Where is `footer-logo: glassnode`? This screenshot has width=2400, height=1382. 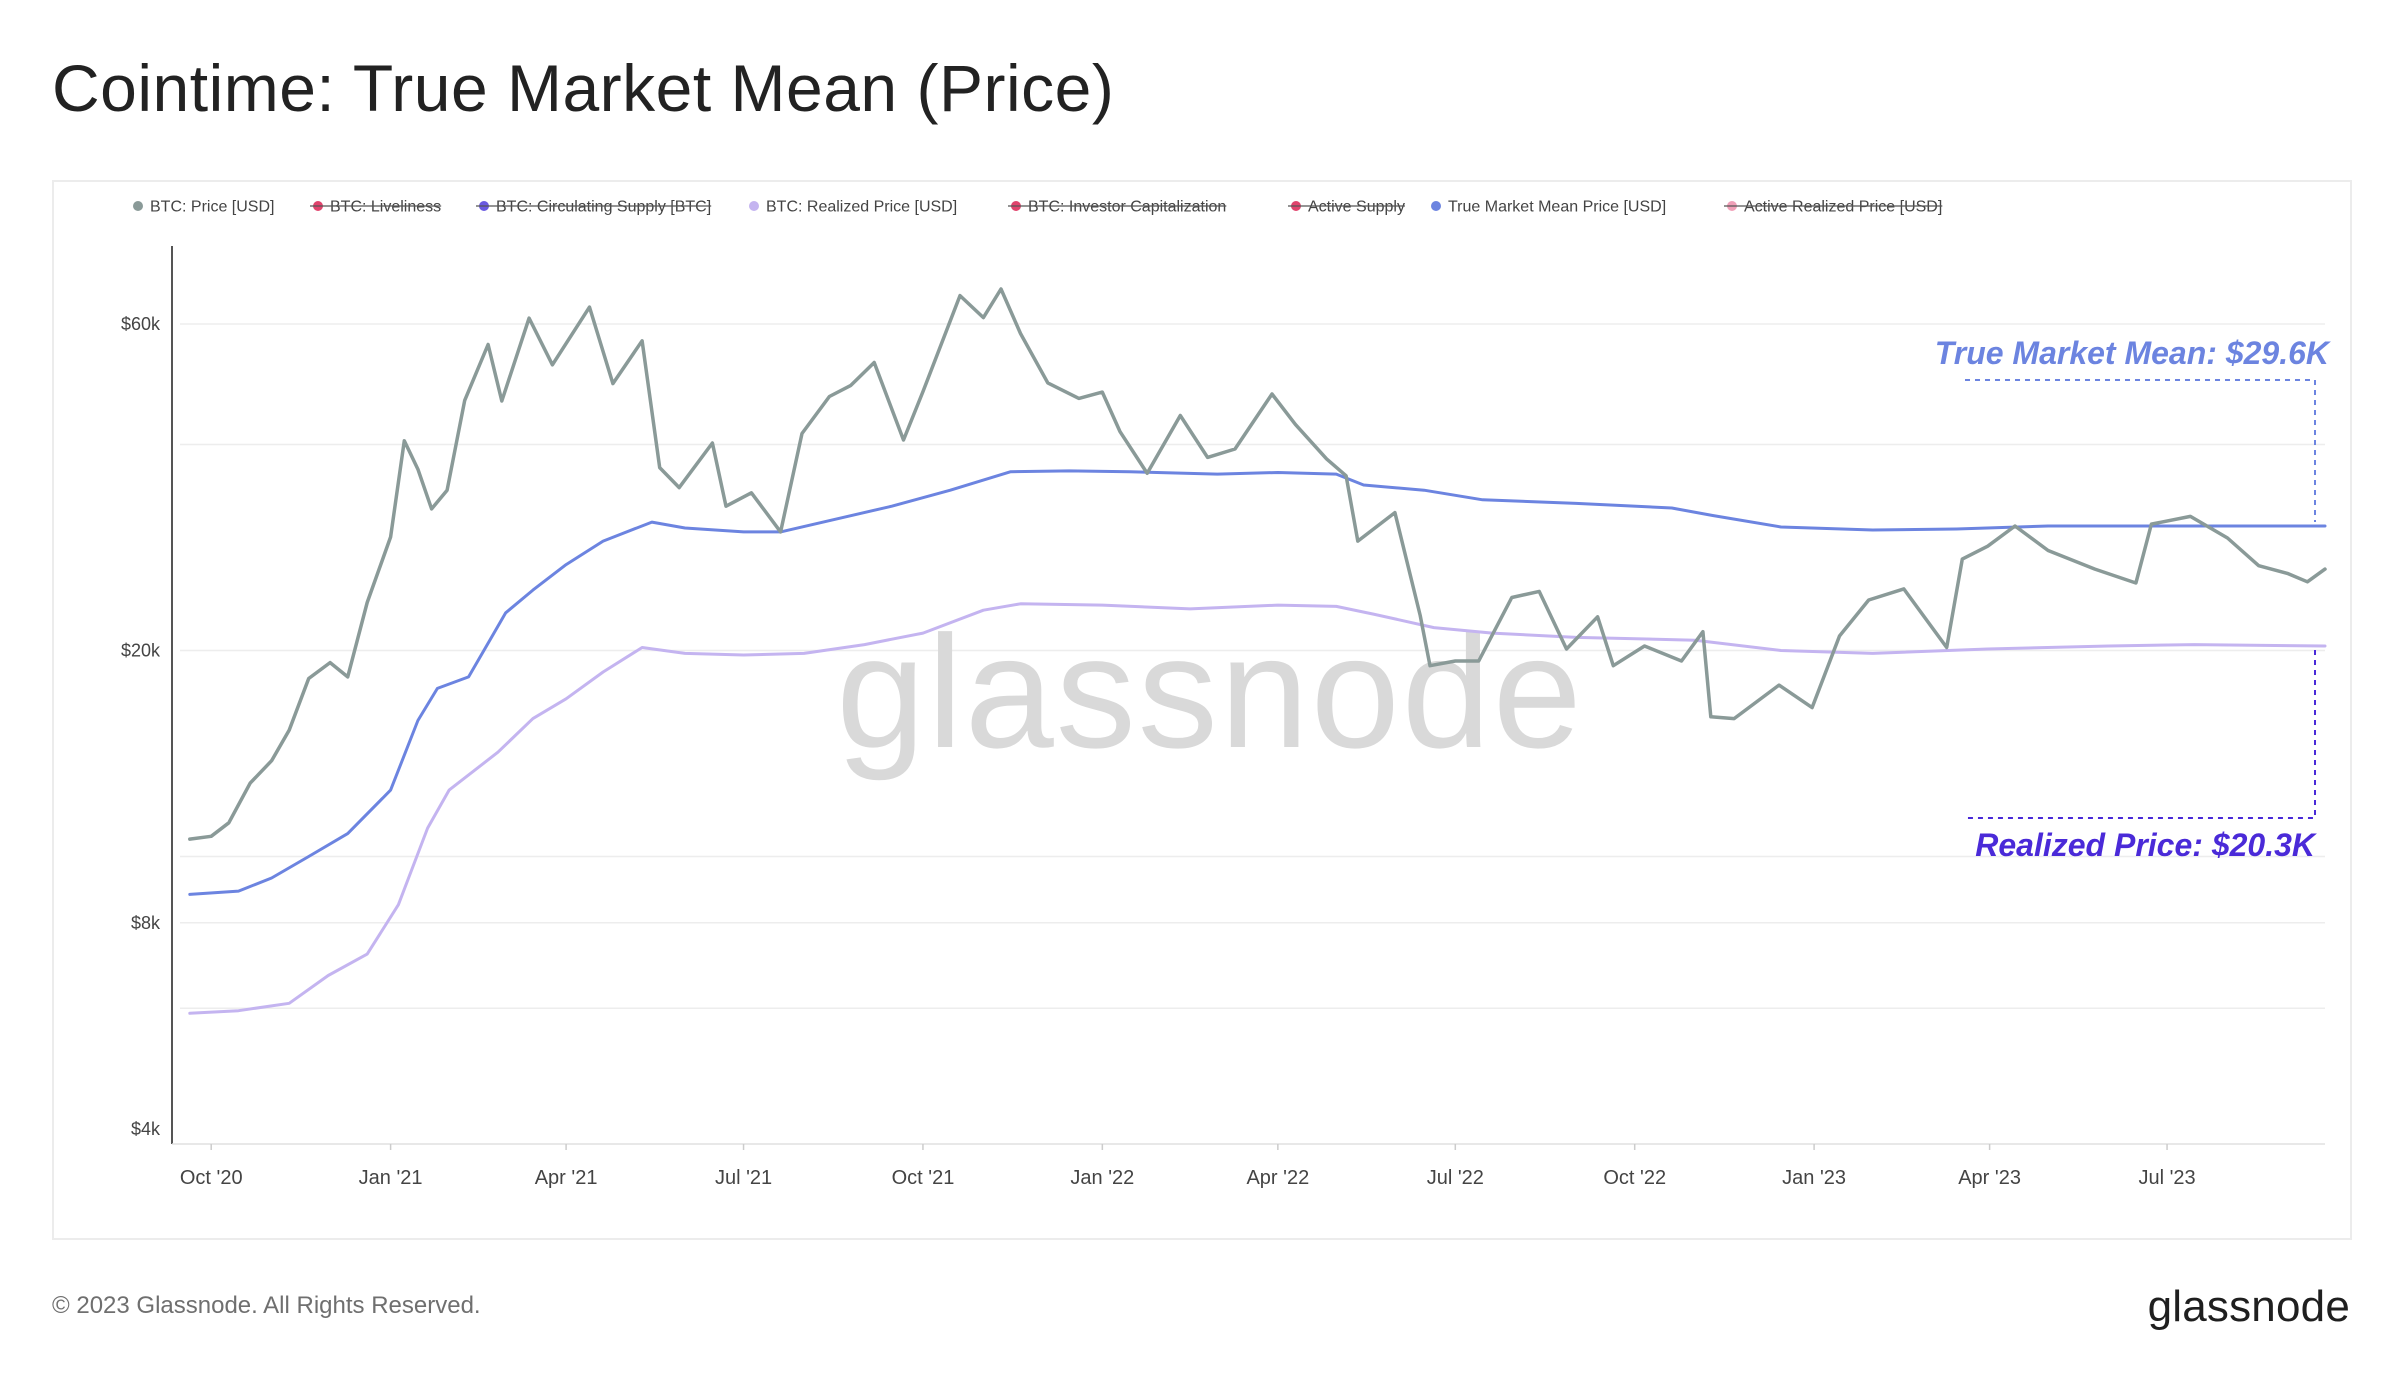 footer-logo: glassnode is located at coordinates (2248, 1306).